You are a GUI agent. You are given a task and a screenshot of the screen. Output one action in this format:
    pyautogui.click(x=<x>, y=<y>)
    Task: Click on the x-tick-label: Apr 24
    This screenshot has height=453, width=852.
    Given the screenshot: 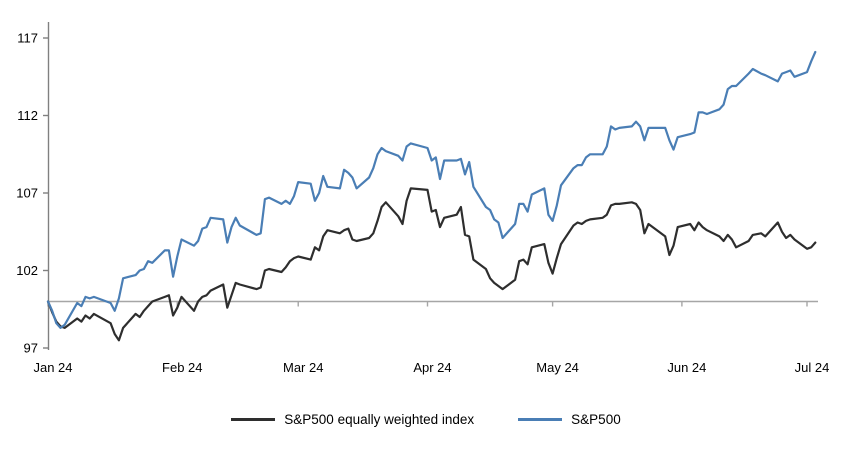 What is the action you would take?
    pyautogui.click(x=432, y=367)
    